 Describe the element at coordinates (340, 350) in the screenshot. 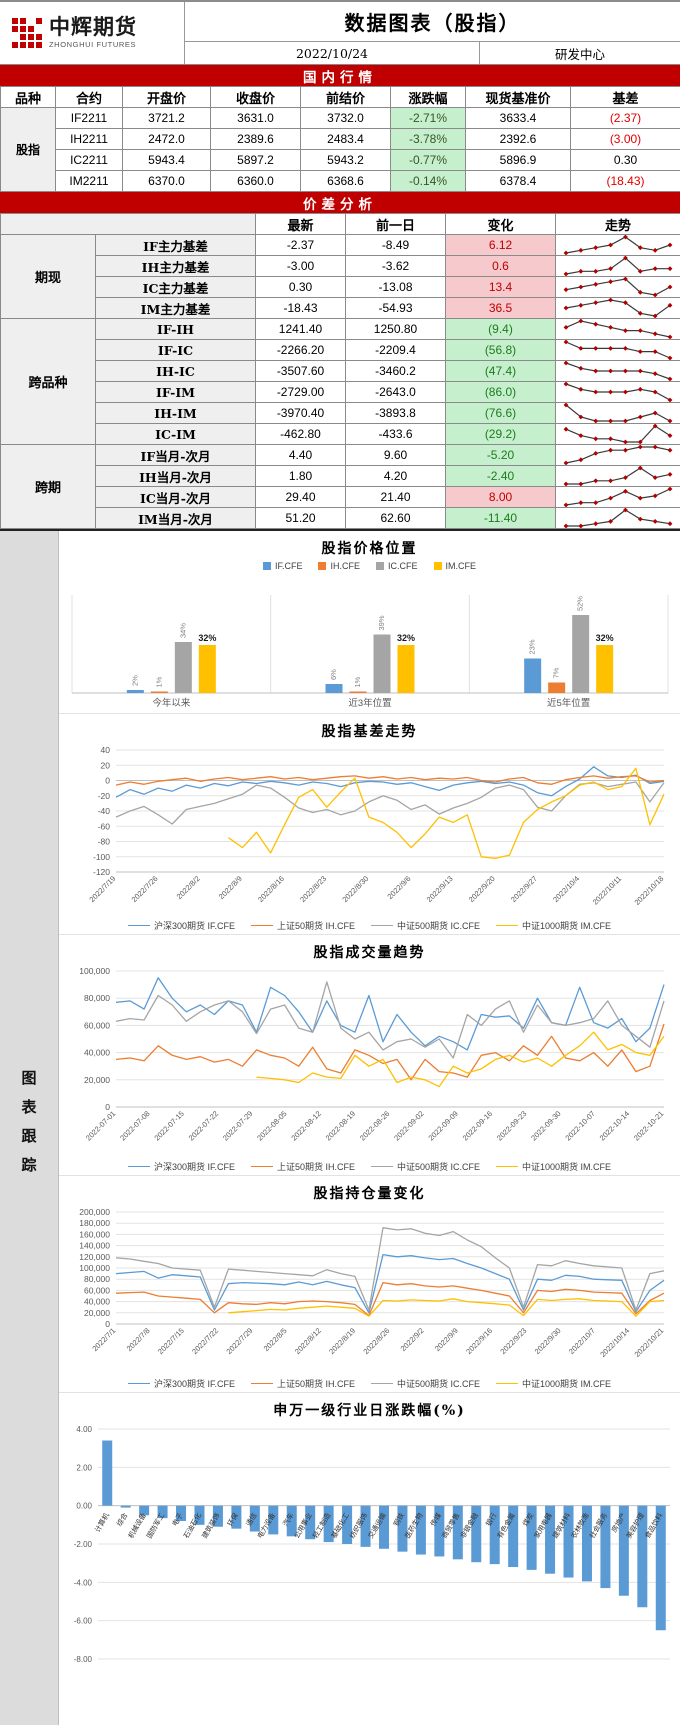

I see `table-row: IF-IC-2266.20-2209.4(56.8)` at that location.